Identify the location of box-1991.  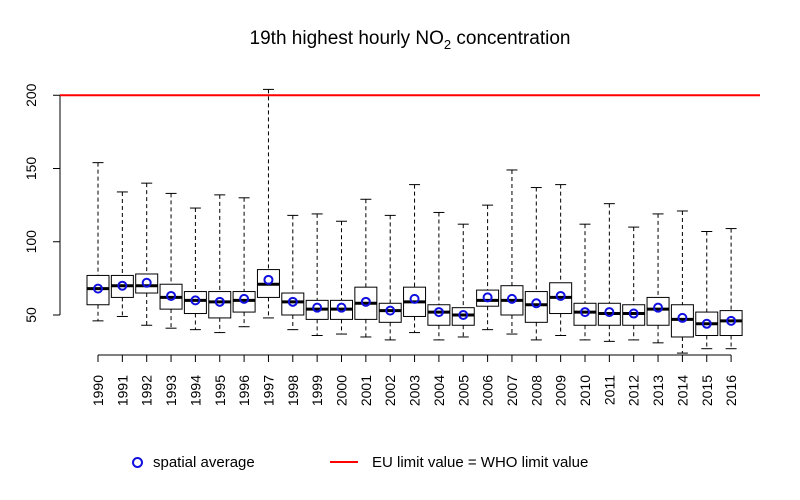
(122, 254).